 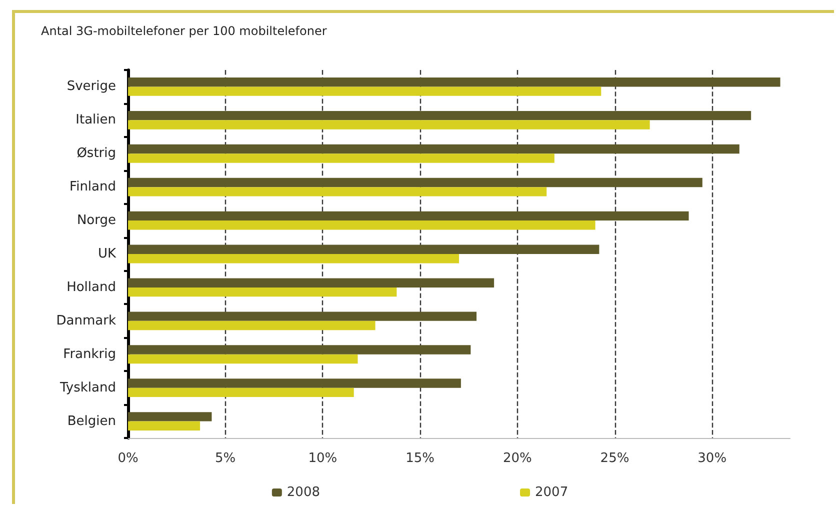 I want to click on y-tick-label: Danmark, so click(x=86, y=320).